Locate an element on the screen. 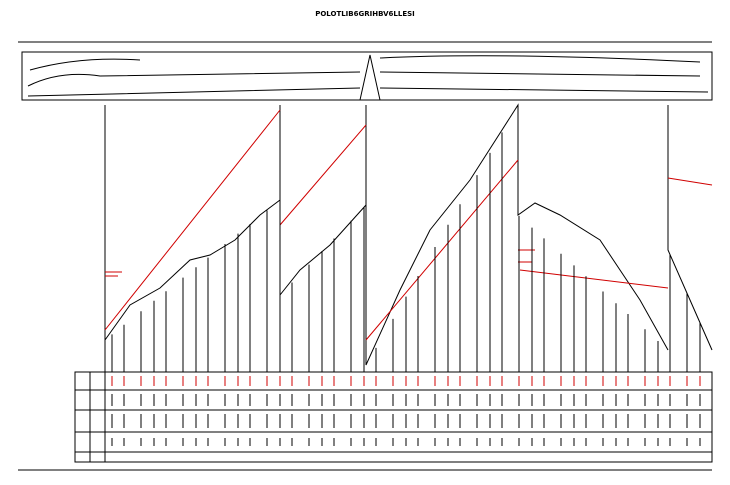 This screenshot has width=730, height=485. plan-marker is located at coordinates (370, 77).